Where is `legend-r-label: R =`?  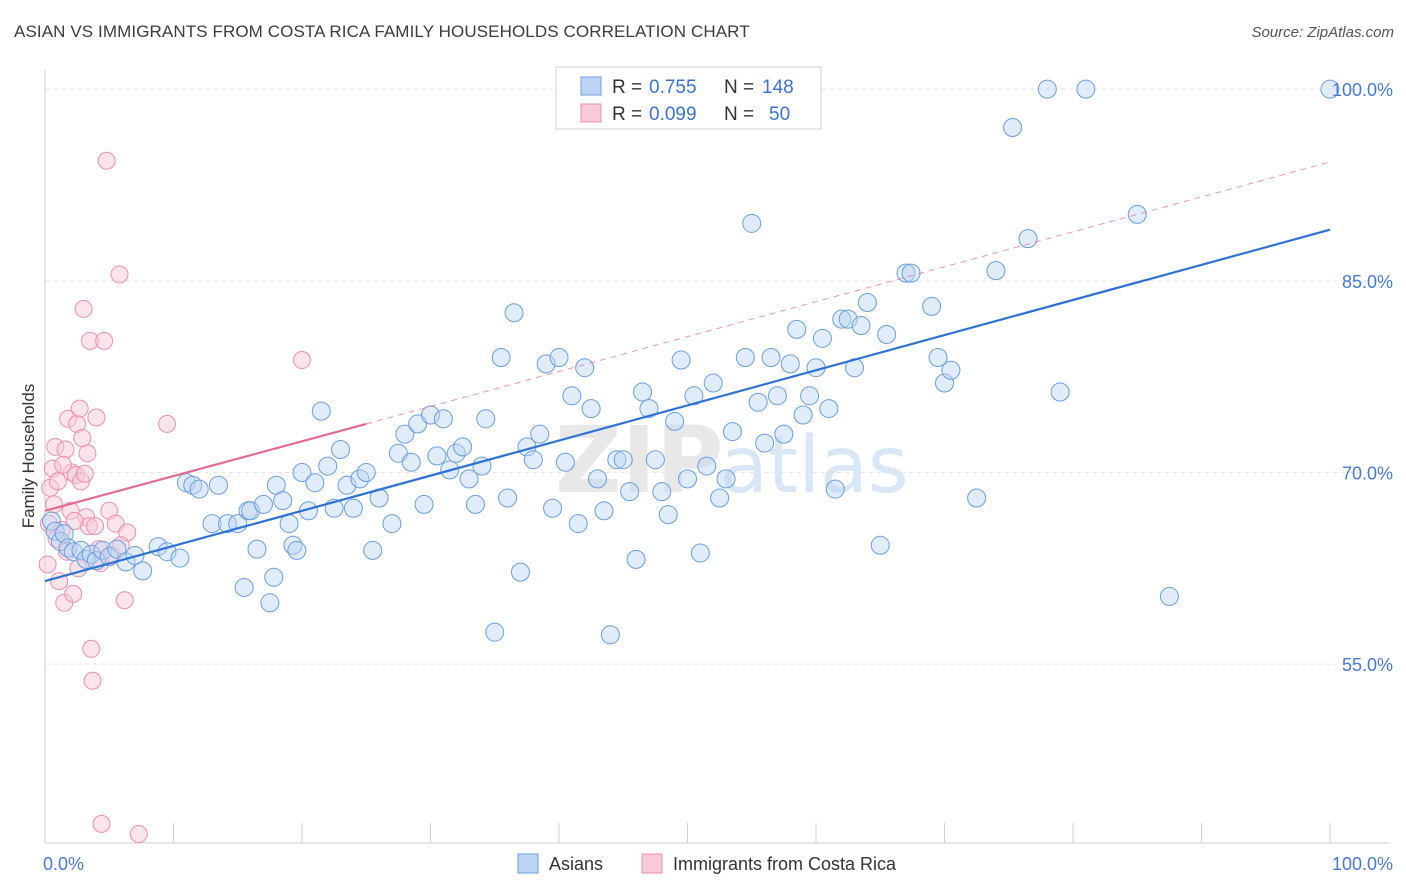
legend-r-label: R = is located at coordinates (627, 87).